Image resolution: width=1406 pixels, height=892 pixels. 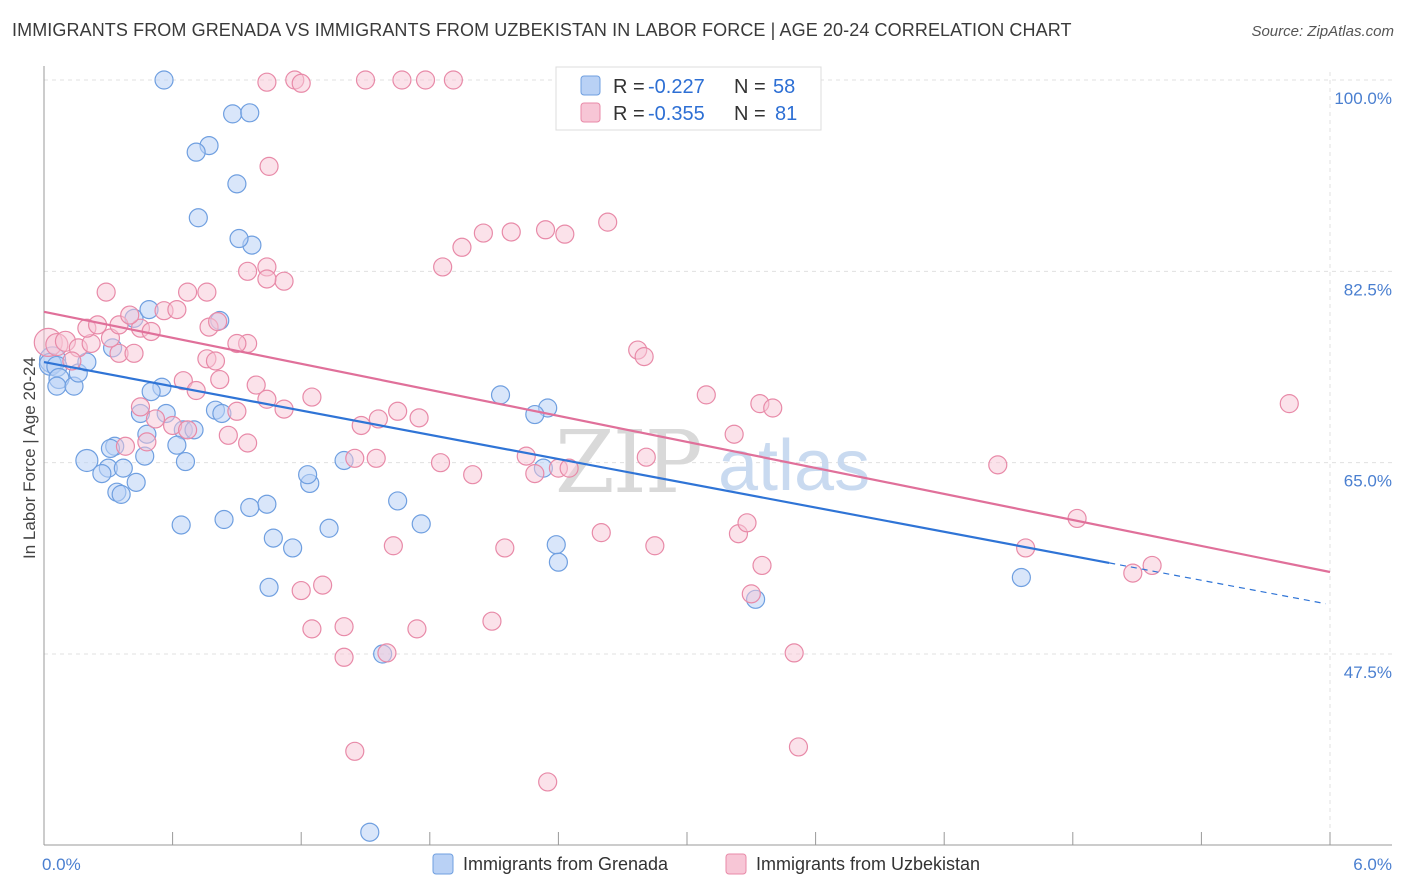 I want to click on watermark: ZIP atlas, so click(x=712, y=463).